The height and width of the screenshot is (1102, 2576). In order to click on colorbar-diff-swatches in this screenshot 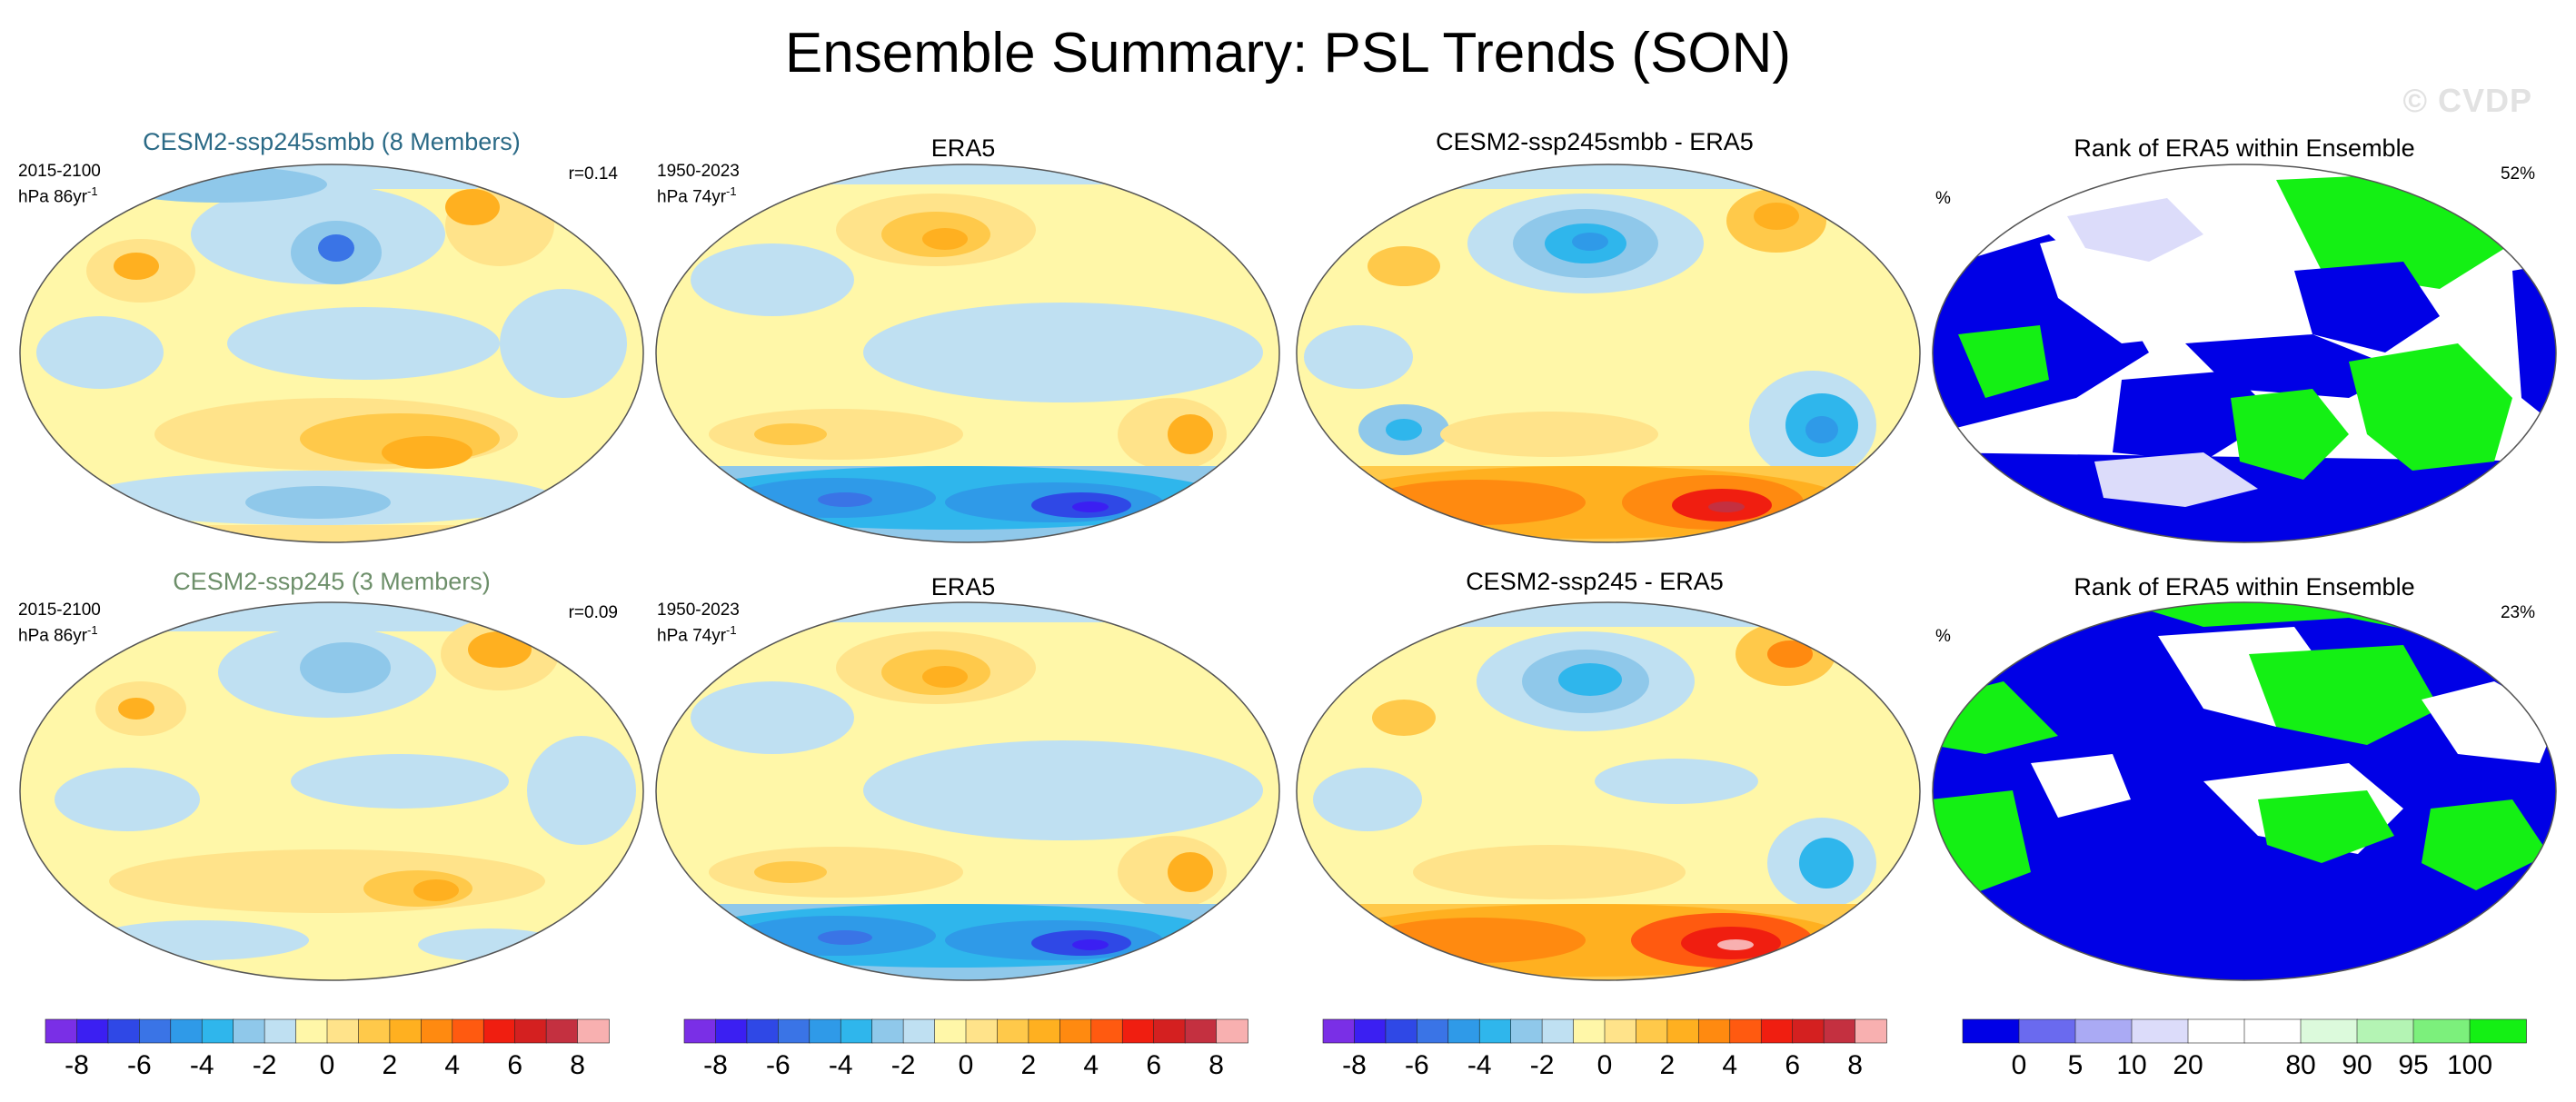, I will do `click(1604, 1031)`.